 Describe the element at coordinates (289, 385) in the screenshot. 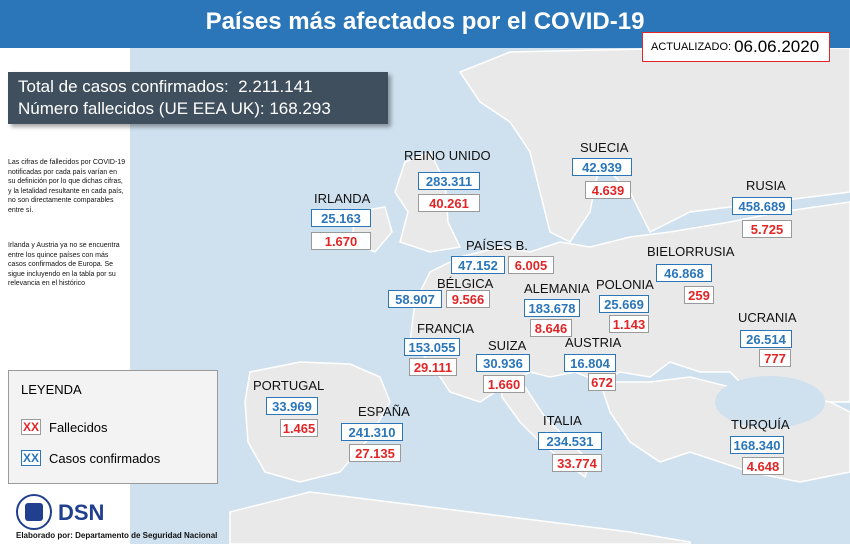

I see `country-label-portugal: PORTUGAL` at that location.